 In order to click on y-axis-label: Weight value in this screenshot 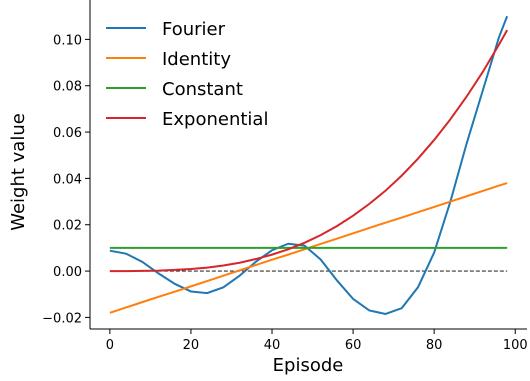, I will do `click(18, 172)`.